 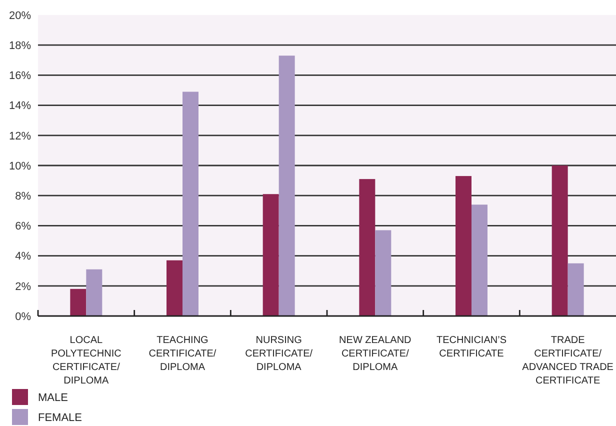 What do you see at coordinates (20, 16) in the screenshot?
I see `y-tick-label: 20%` at bounding box center [20, 16].